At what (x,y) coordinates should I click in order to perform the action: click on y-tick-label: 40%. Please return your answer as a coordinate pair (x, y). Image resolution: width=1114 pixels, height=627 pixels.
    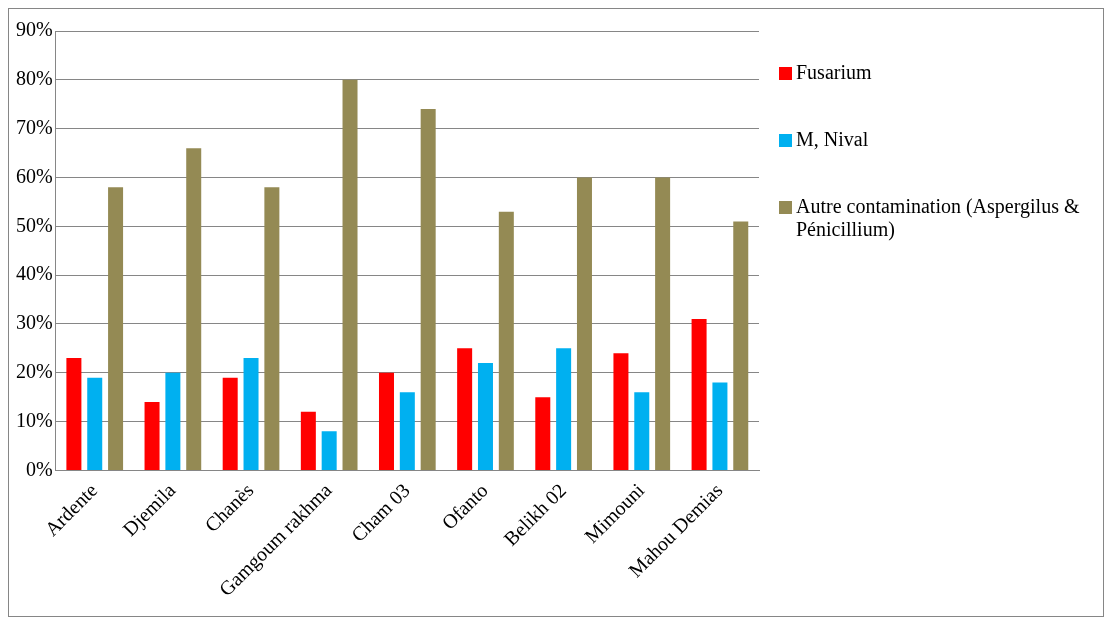
    Looking at the image, I should click on (34, 273).